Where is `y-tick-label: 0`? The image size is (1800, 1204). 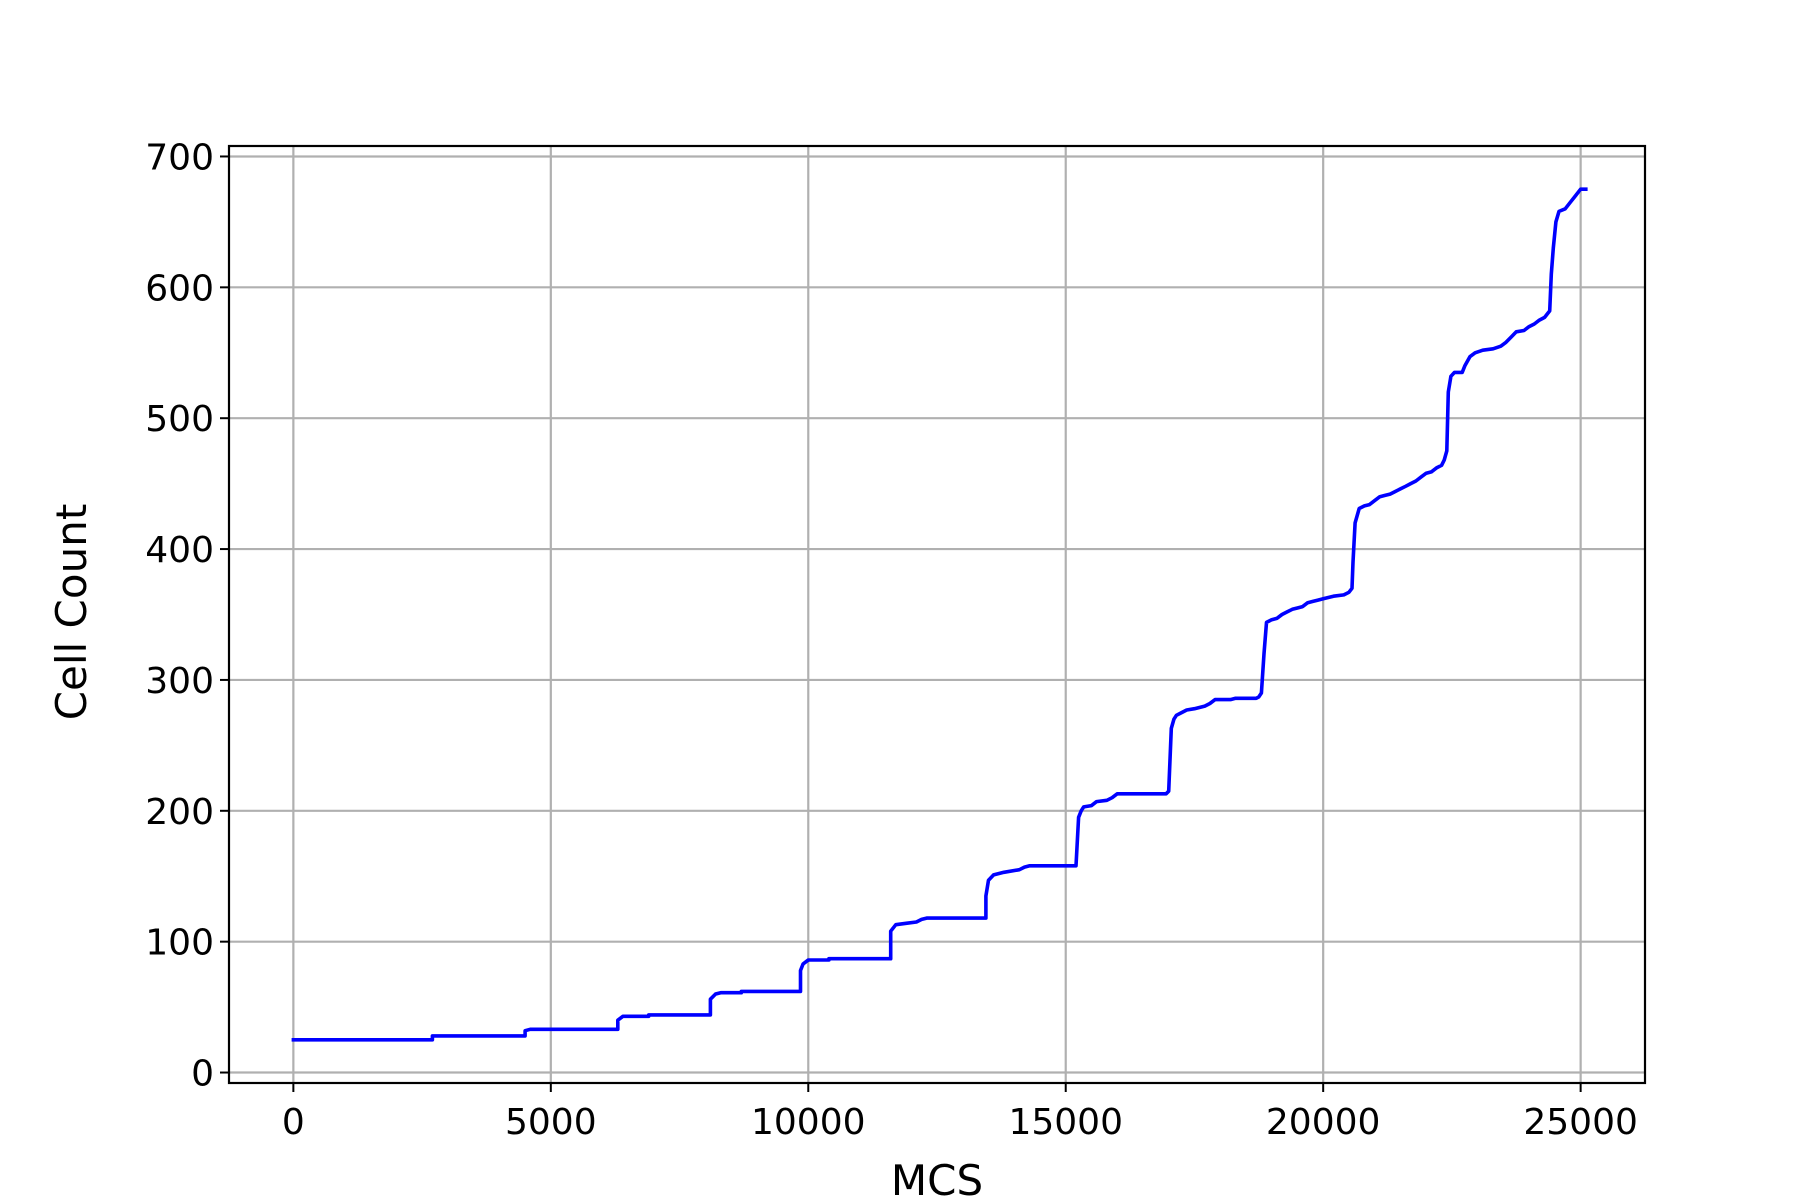
y-tick-label: 0 is located at coordinates (202, 1074).